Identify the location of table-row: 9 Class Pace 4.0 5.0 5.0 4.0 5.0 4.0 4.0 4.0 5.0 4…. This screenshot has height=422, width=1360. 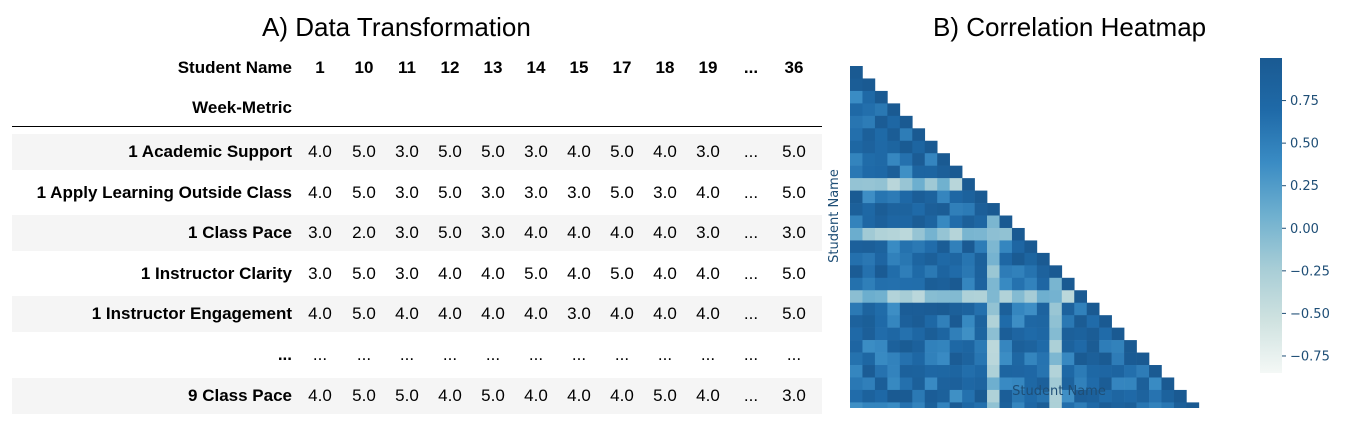
(417, 395).